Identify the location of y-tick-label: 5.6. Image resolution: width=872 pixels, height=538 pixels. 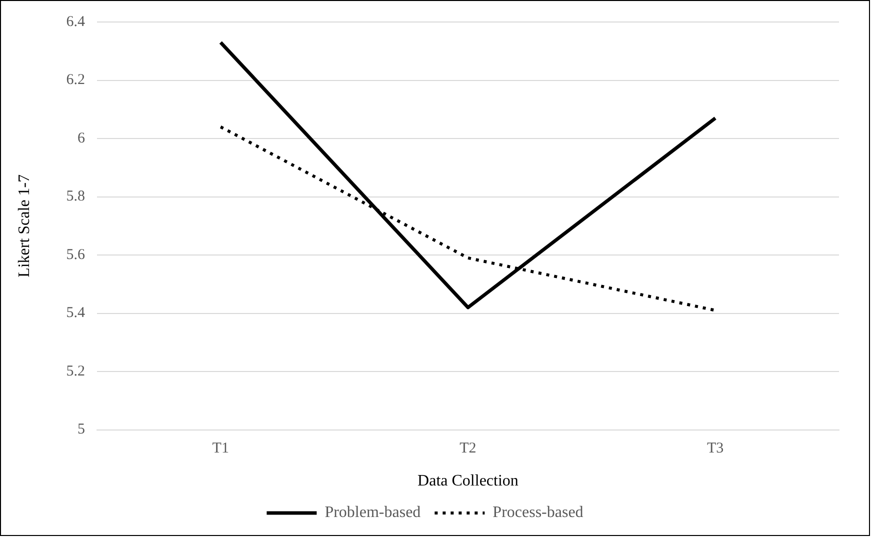
(76, 254).